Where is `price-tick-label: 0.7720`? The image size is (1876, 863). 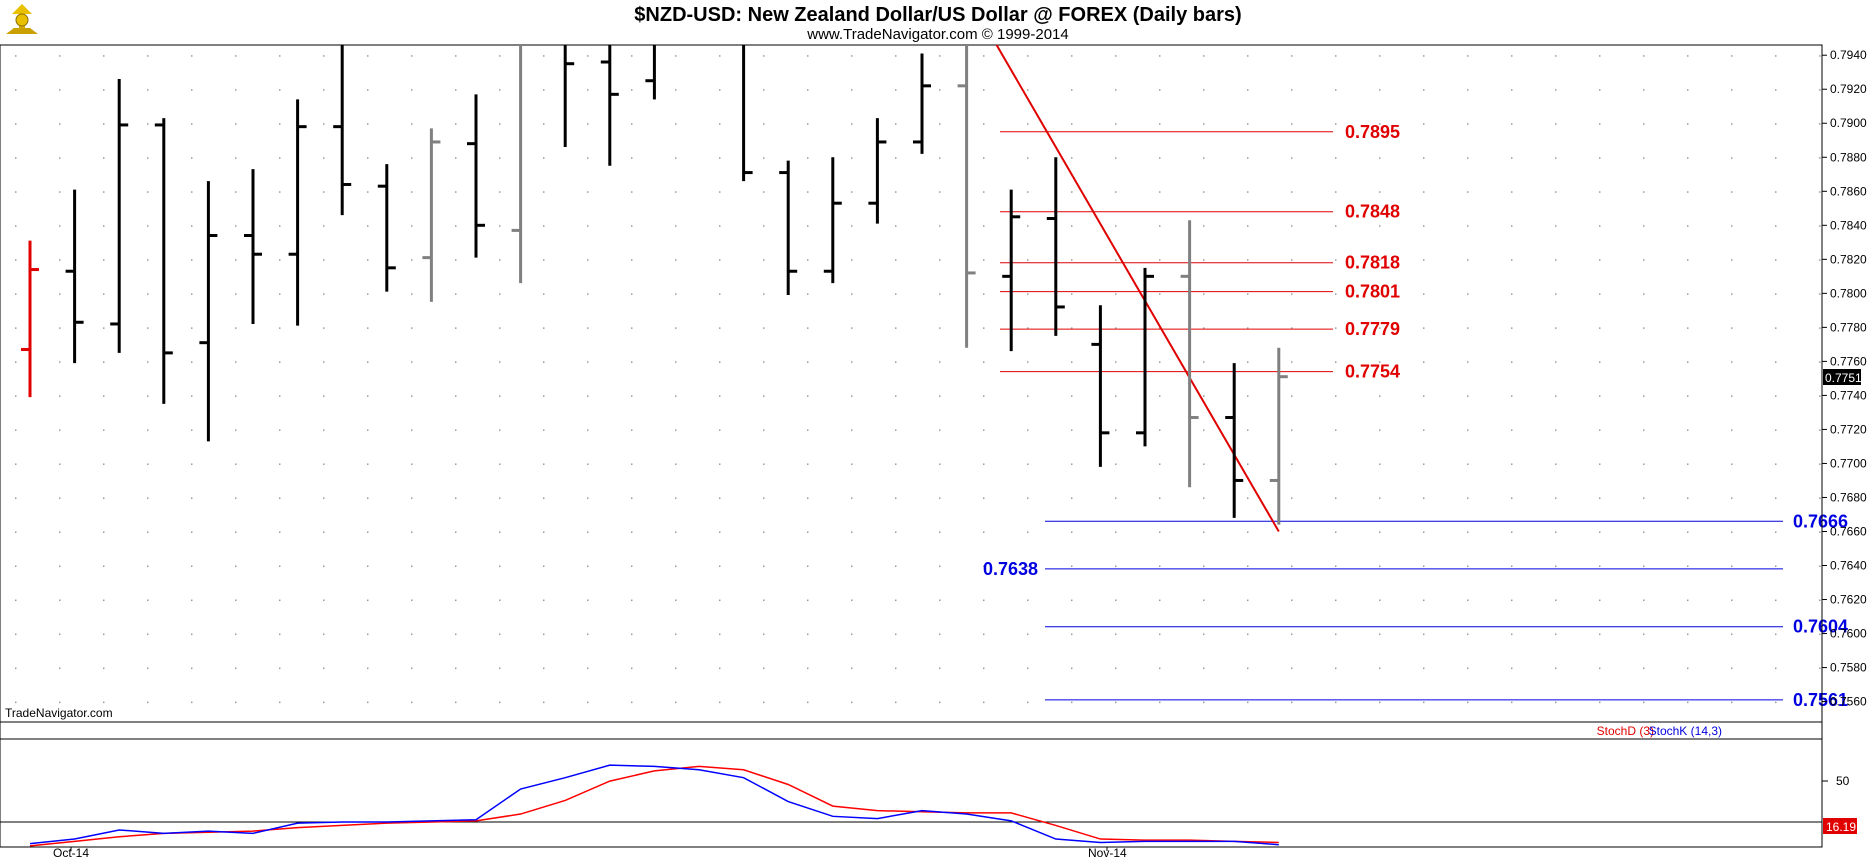 price-tick-label: 0.7720 is located at coordinates (1848, 429).